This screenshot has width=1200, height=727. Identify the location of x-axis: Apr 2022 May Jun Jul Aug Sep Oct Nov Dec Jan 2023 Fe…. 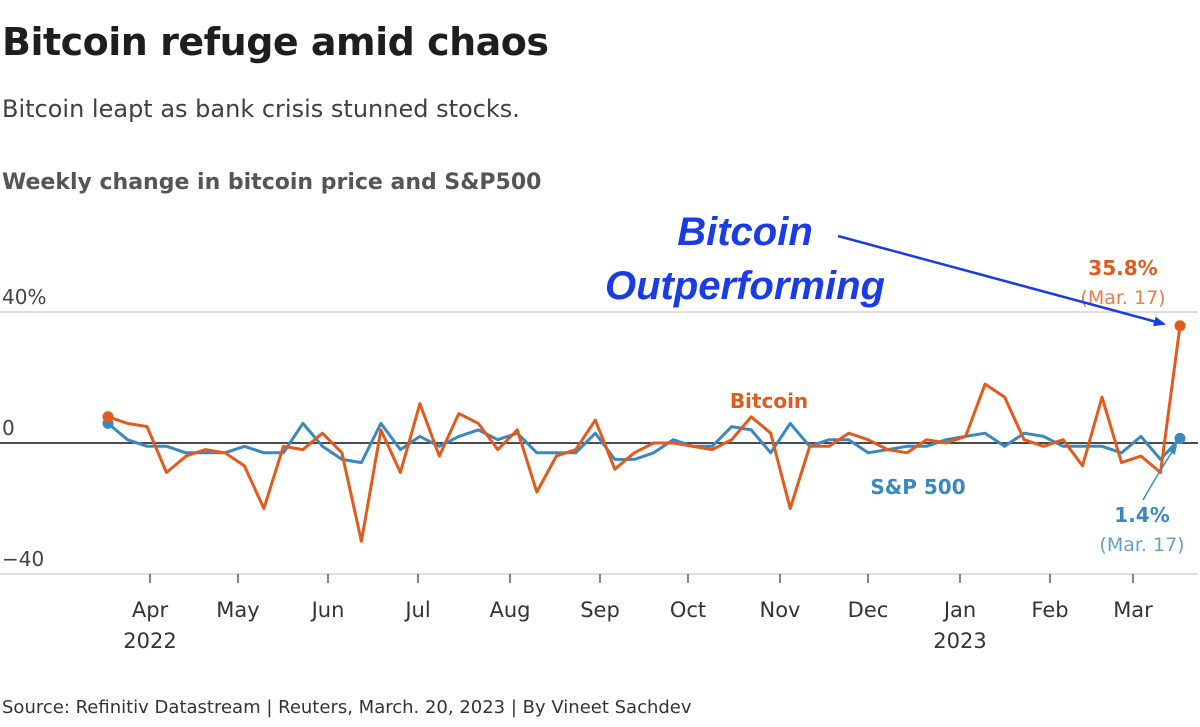
(638, 613).